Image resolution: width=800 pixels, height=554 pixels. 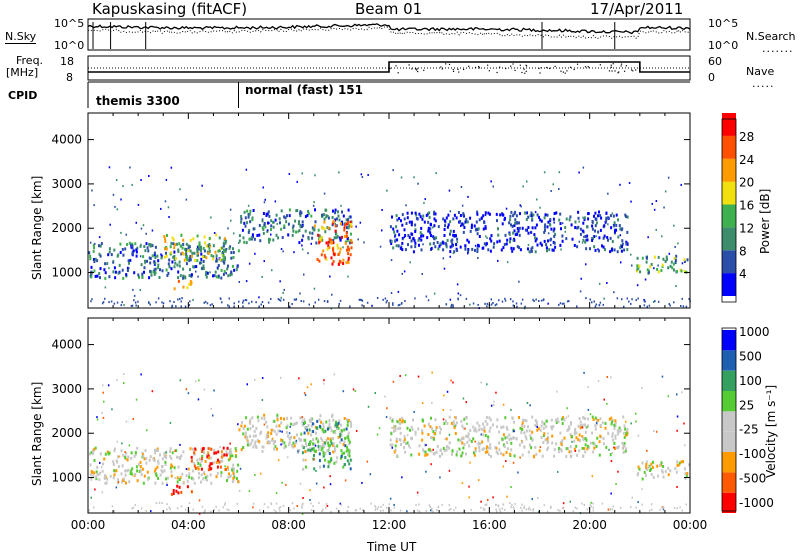 What do you see at coordinates (729, 401) in the screenshot?
I see `colorbar-swatch` at bounding box center [729, 401].